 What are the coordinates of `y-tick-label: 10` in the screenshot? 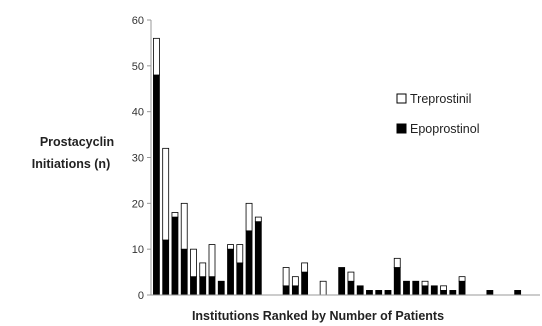 It's located at (138, 250).